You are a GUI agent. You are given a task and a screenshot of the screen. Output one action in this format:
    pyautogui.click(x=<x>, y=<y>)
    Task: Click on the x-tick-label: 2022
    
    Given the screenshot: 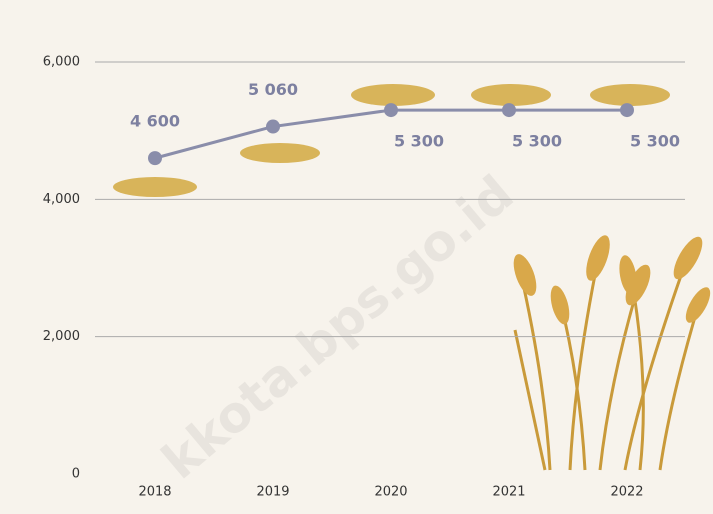 What is the action you would take?
    pyautogui.click(x=626, y=492)
    